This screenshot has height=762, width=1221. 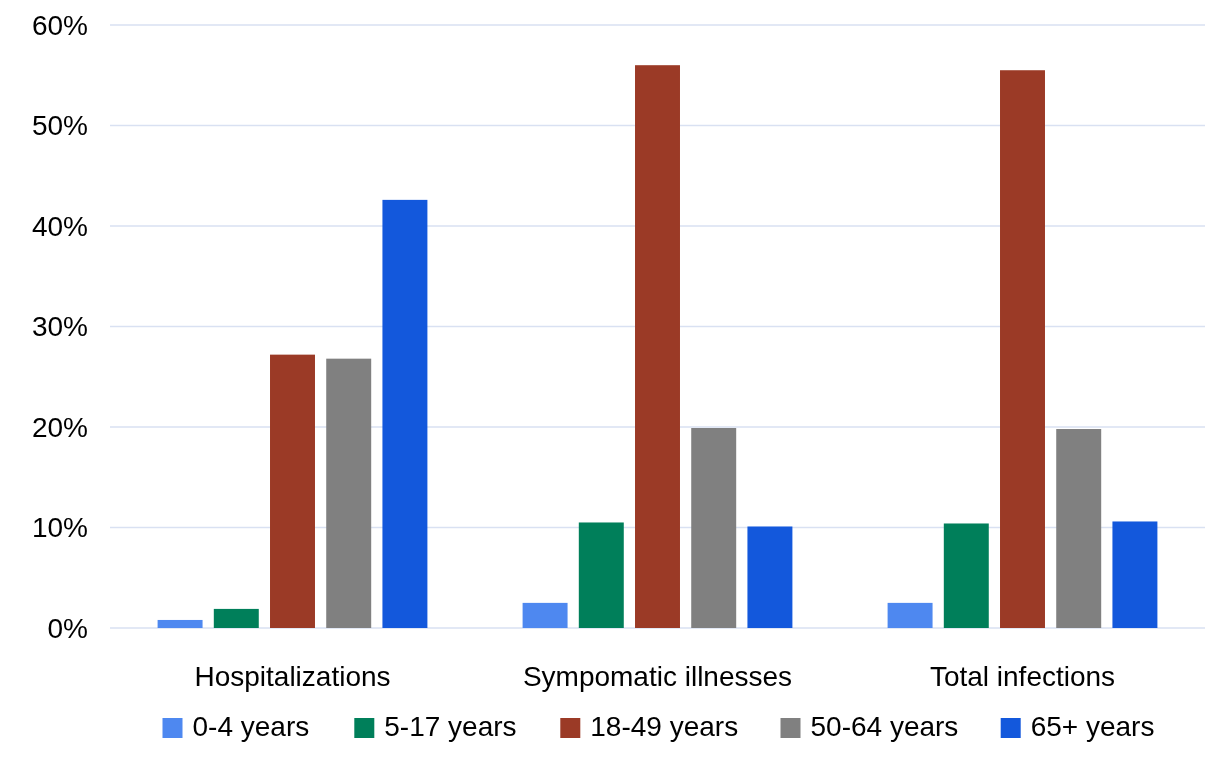 I want to click on legend-label: 5-17 years, so click(x=450, y=726).